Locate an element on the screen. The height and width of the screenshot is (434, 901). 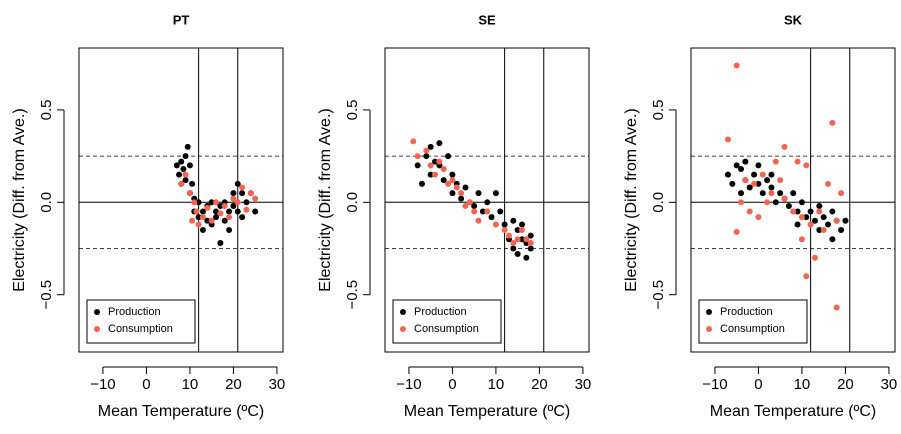
y-tick-label: 0.5 is located at coordinates (658, 109).